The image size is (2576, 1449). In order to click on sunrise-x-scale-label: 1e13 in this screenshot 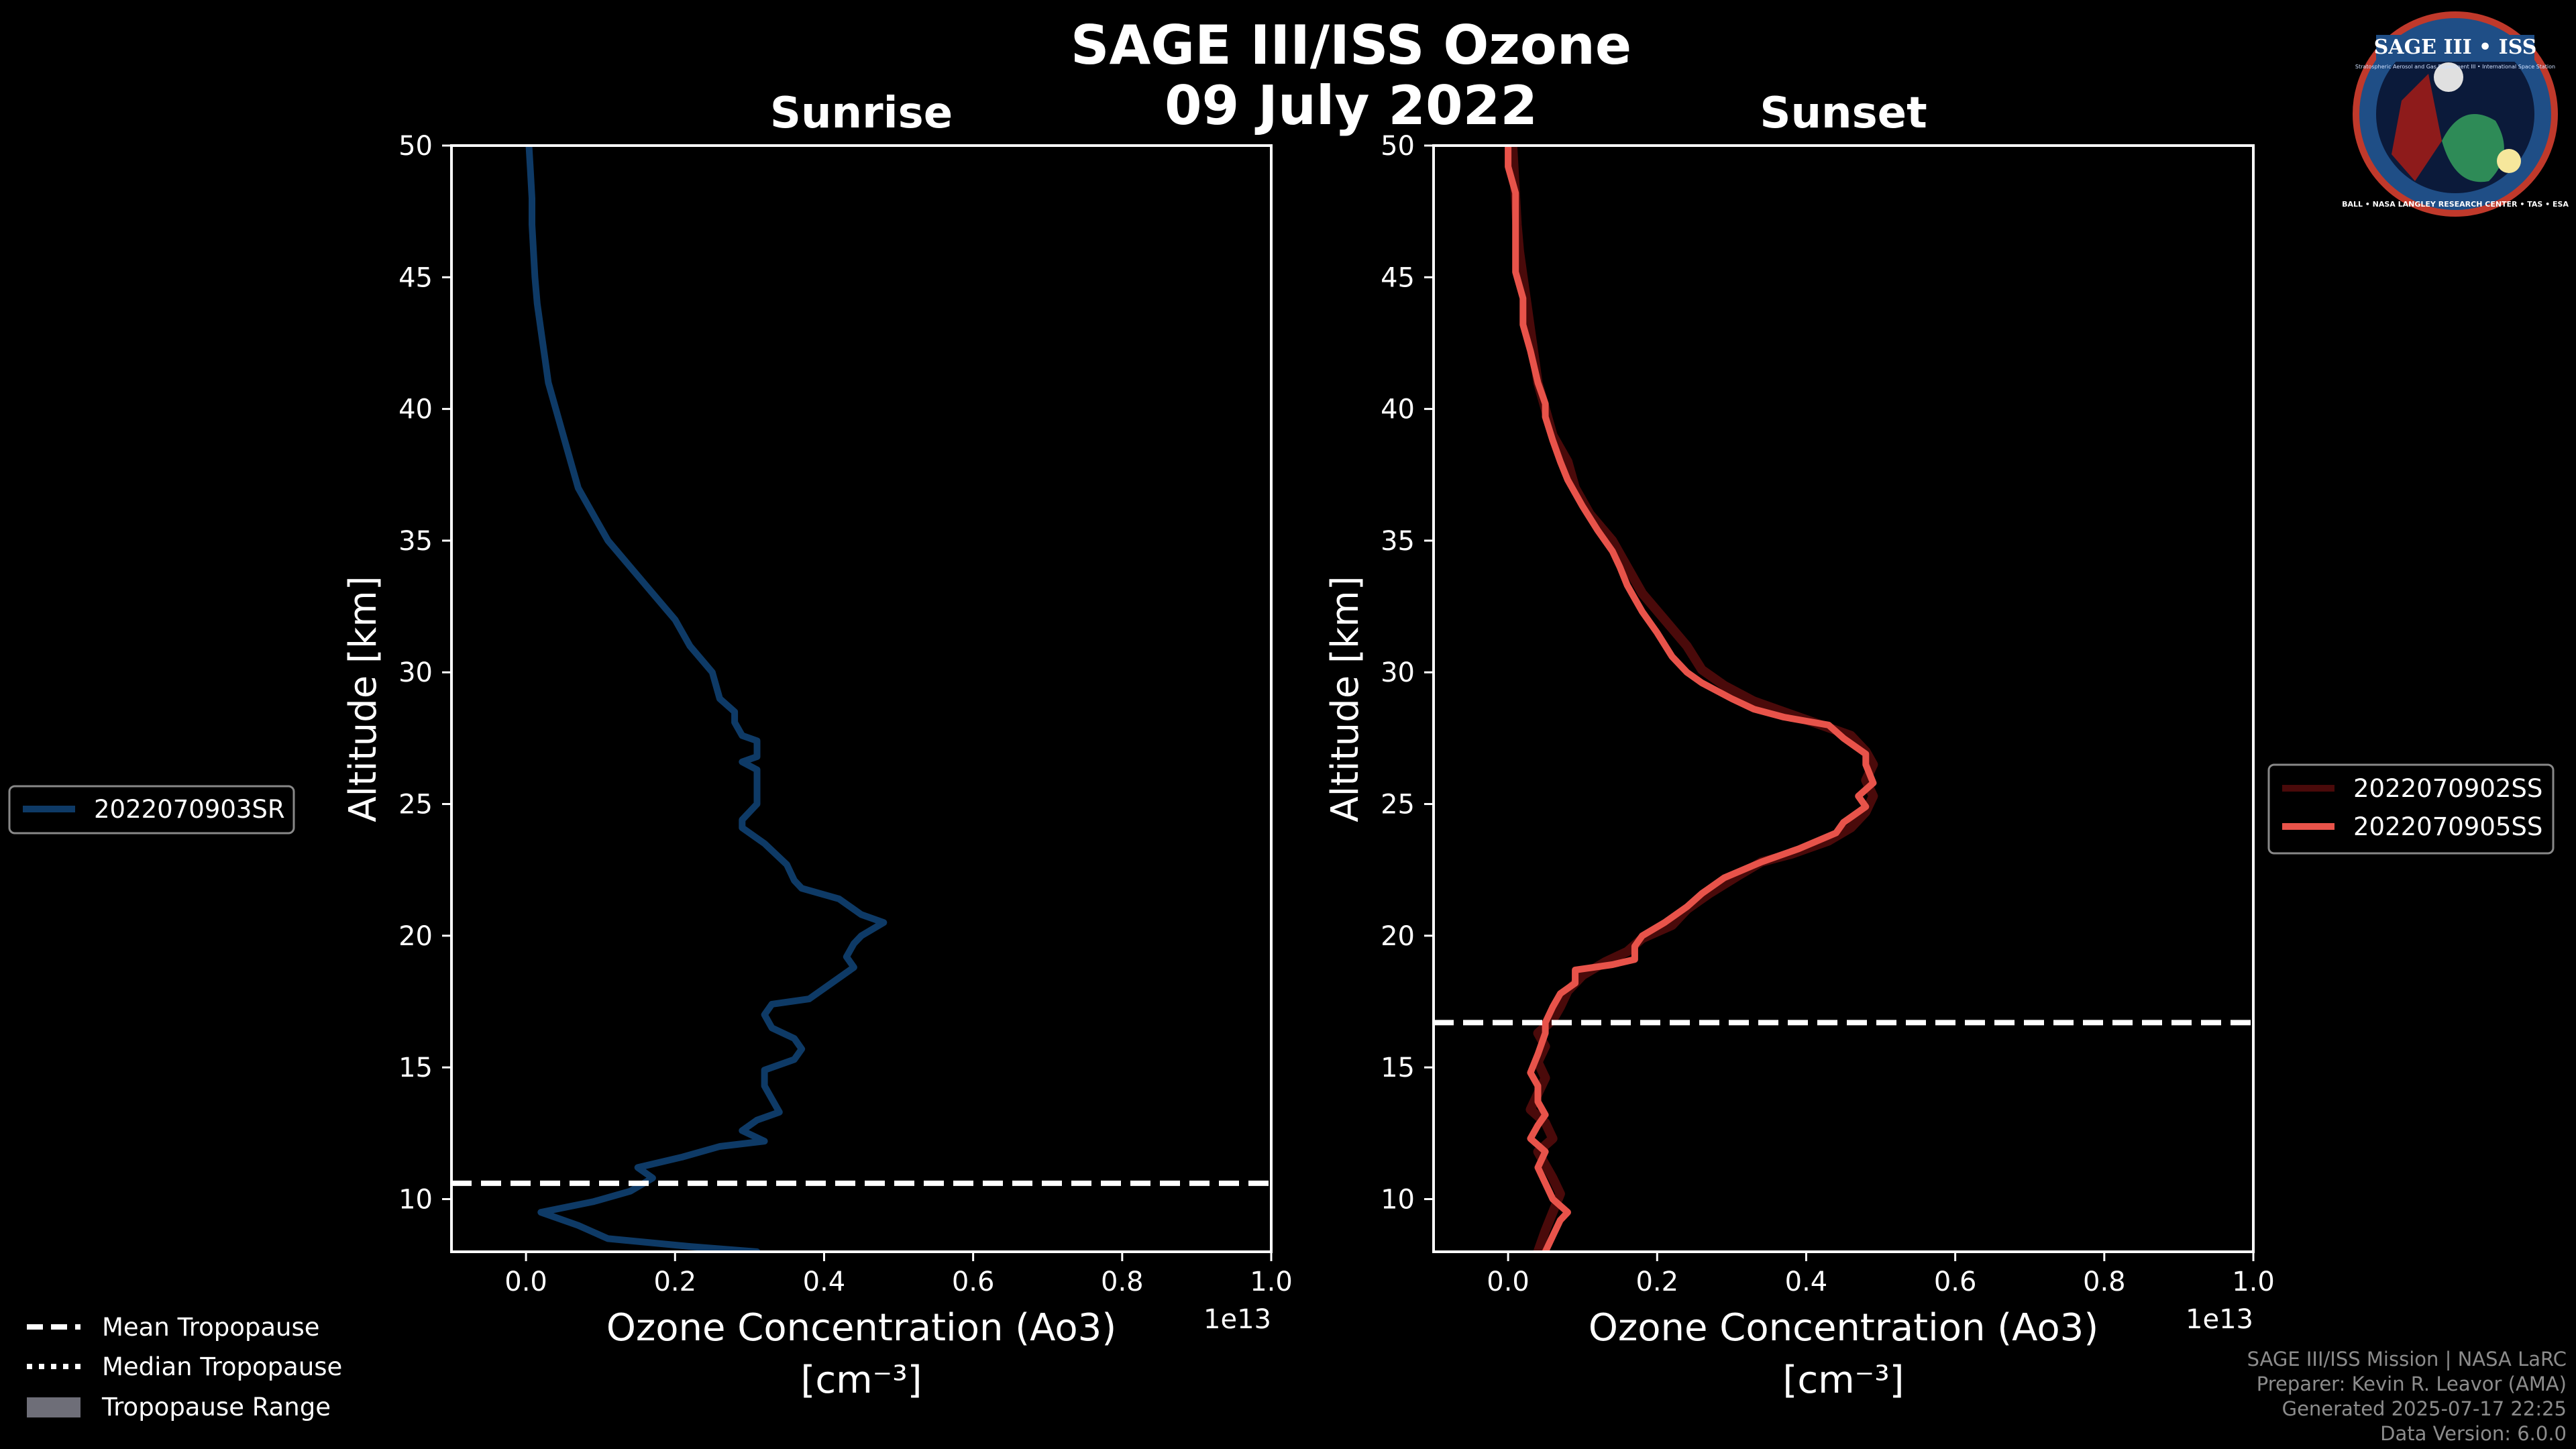, I will do `click(1237, 1319)`.